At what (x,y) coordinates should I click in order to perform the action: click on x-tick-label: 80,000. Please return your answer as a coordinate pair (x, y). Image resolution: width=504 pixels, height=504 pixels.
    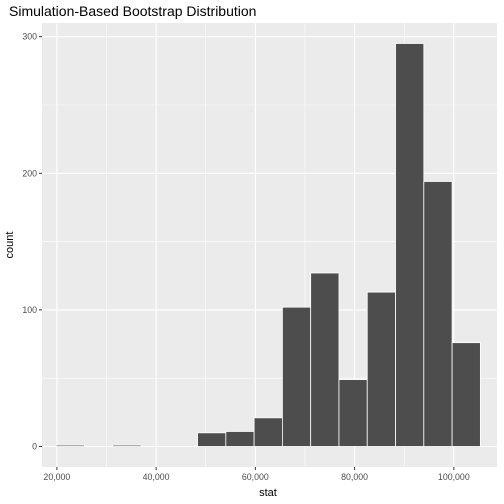
    Looking at the image, I should click on (354, 477).